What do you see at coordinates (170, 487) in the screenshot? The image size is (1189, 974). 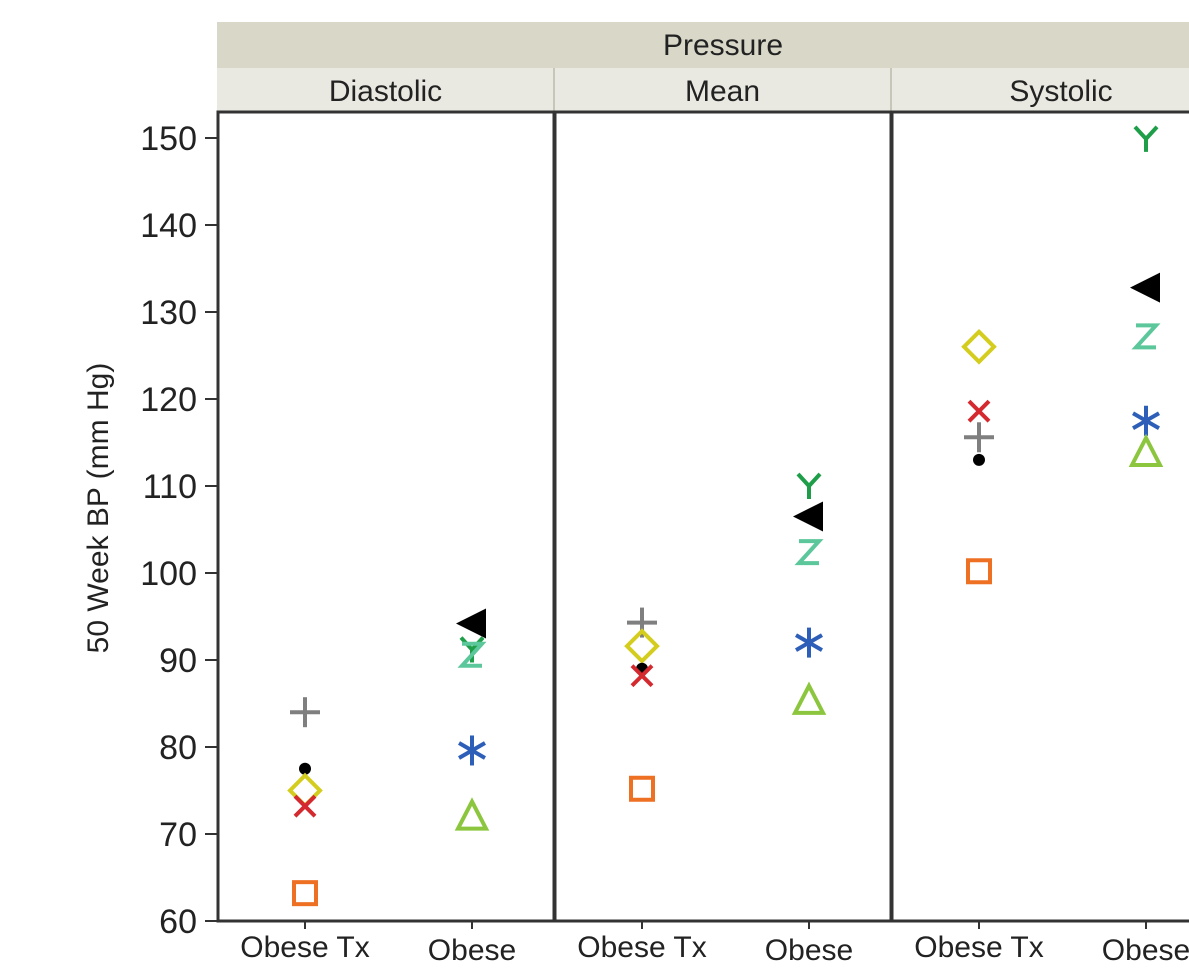 I see `y-tick-label: 110` at bounding box center [170, 487].